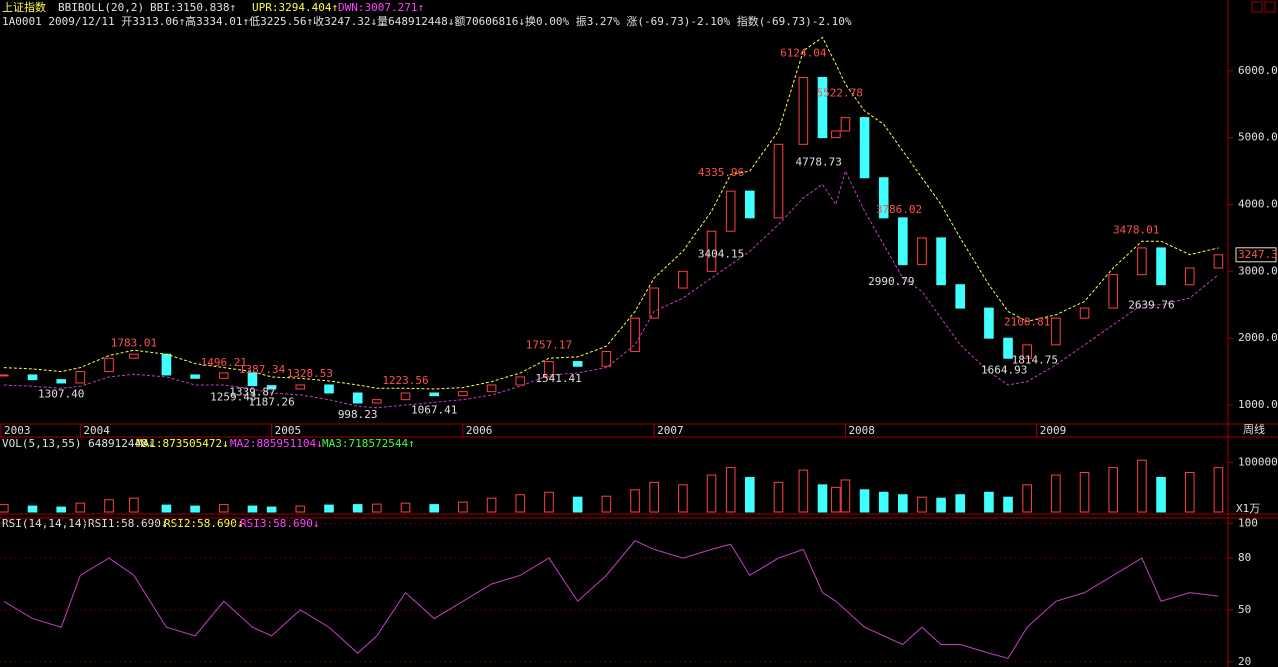 The height and width of the screenshot is (667, 1278). What do you see at coordinates (295, 7) in the screenshot?
I see `upr: UPR:3294.404↑` at bounding box center [295, 7].